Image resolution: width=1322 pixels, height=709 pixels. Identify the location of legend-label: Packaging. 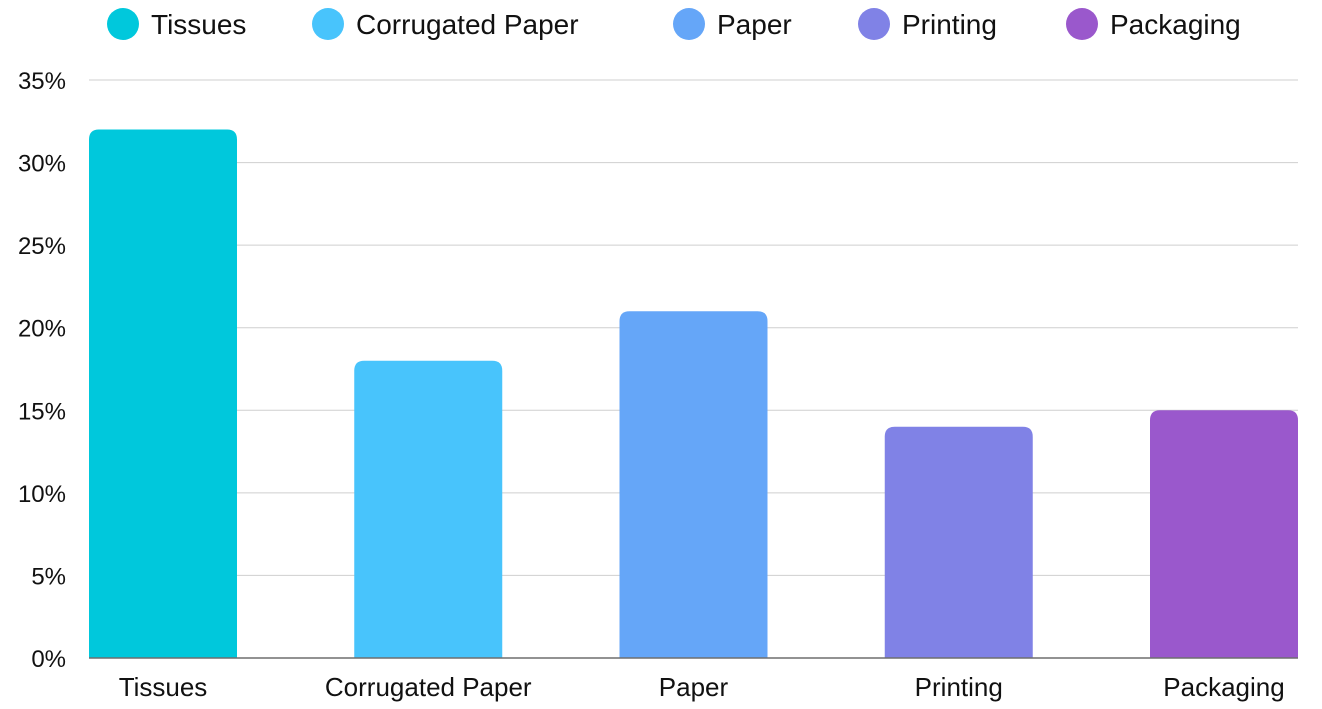
(1175, 24).